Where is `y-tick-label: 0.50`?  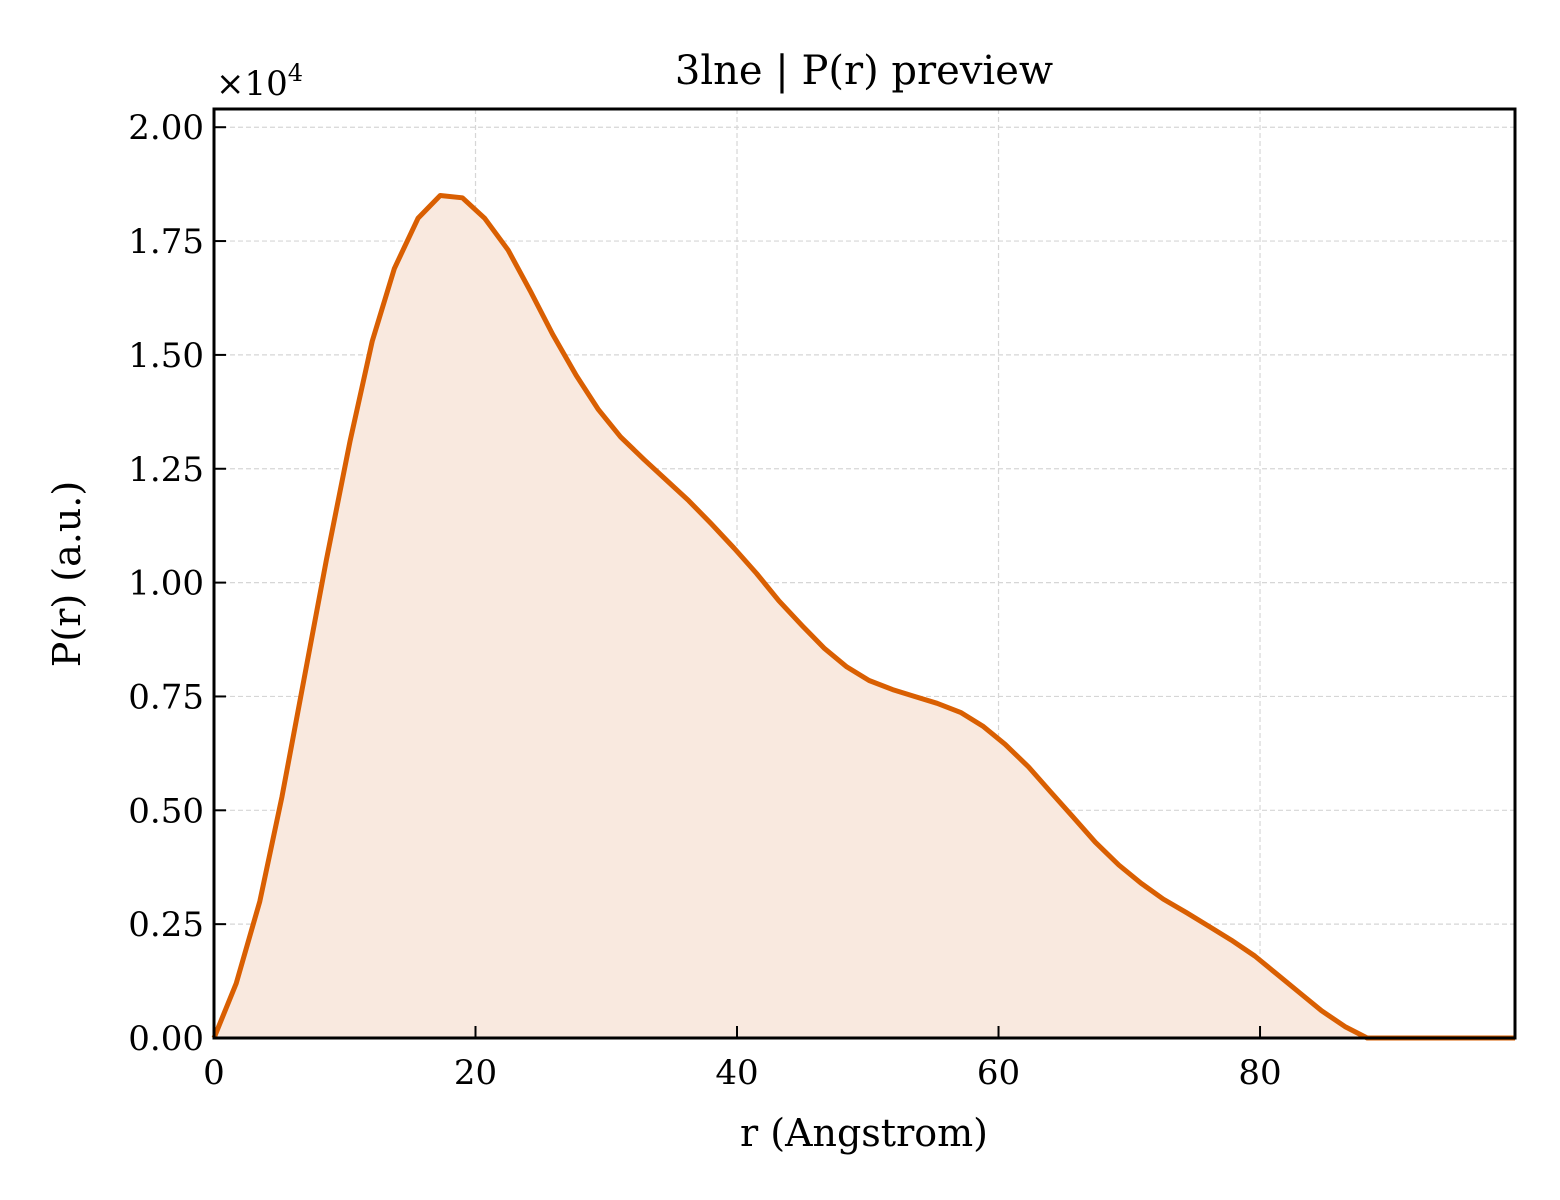
y-tick-label: 0.50 is located at coordinates (166, 811).